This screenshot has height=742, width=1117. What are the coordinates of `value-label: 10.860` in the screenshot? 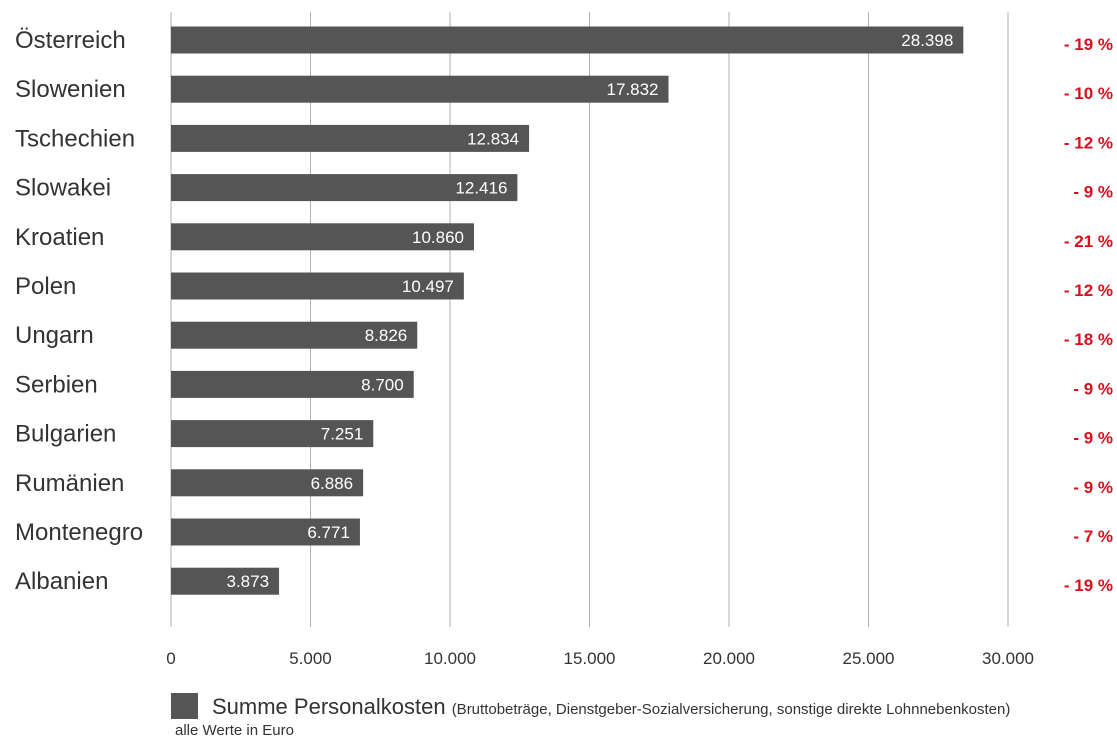 It's located at (438, 237).